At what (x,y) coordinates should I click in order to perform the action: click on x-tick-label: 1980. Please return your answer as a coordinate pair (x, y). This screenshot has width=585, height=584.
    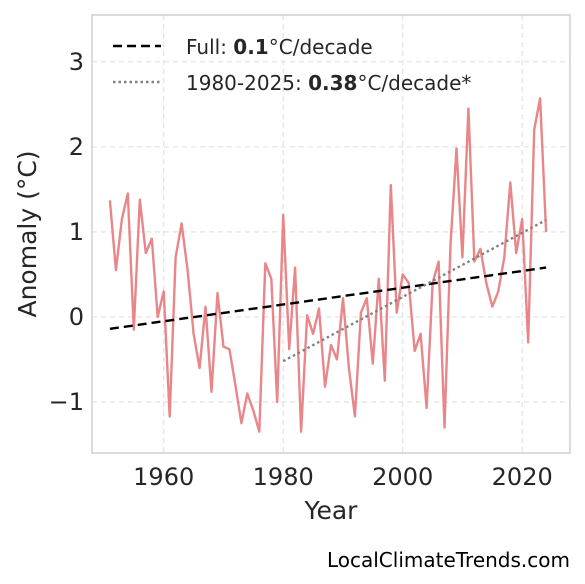
    Looking at the image, I should click on (283, 477).